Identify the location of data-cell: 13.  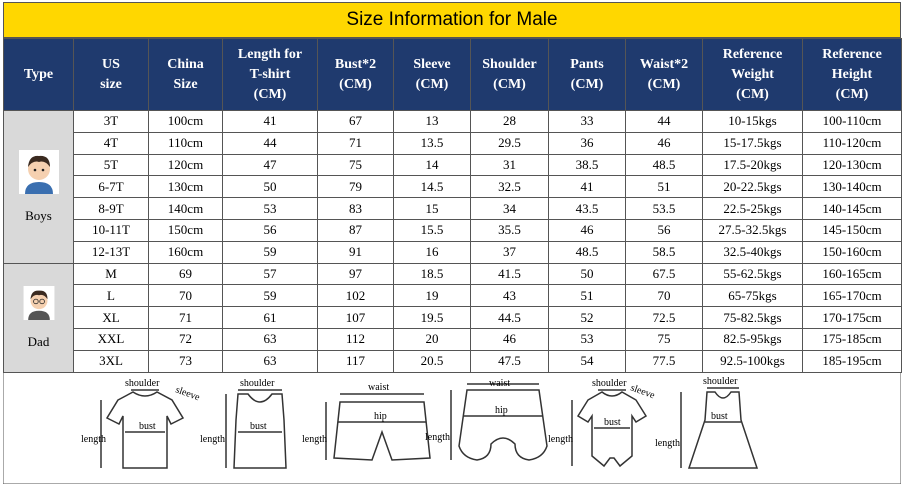
(432, 121).